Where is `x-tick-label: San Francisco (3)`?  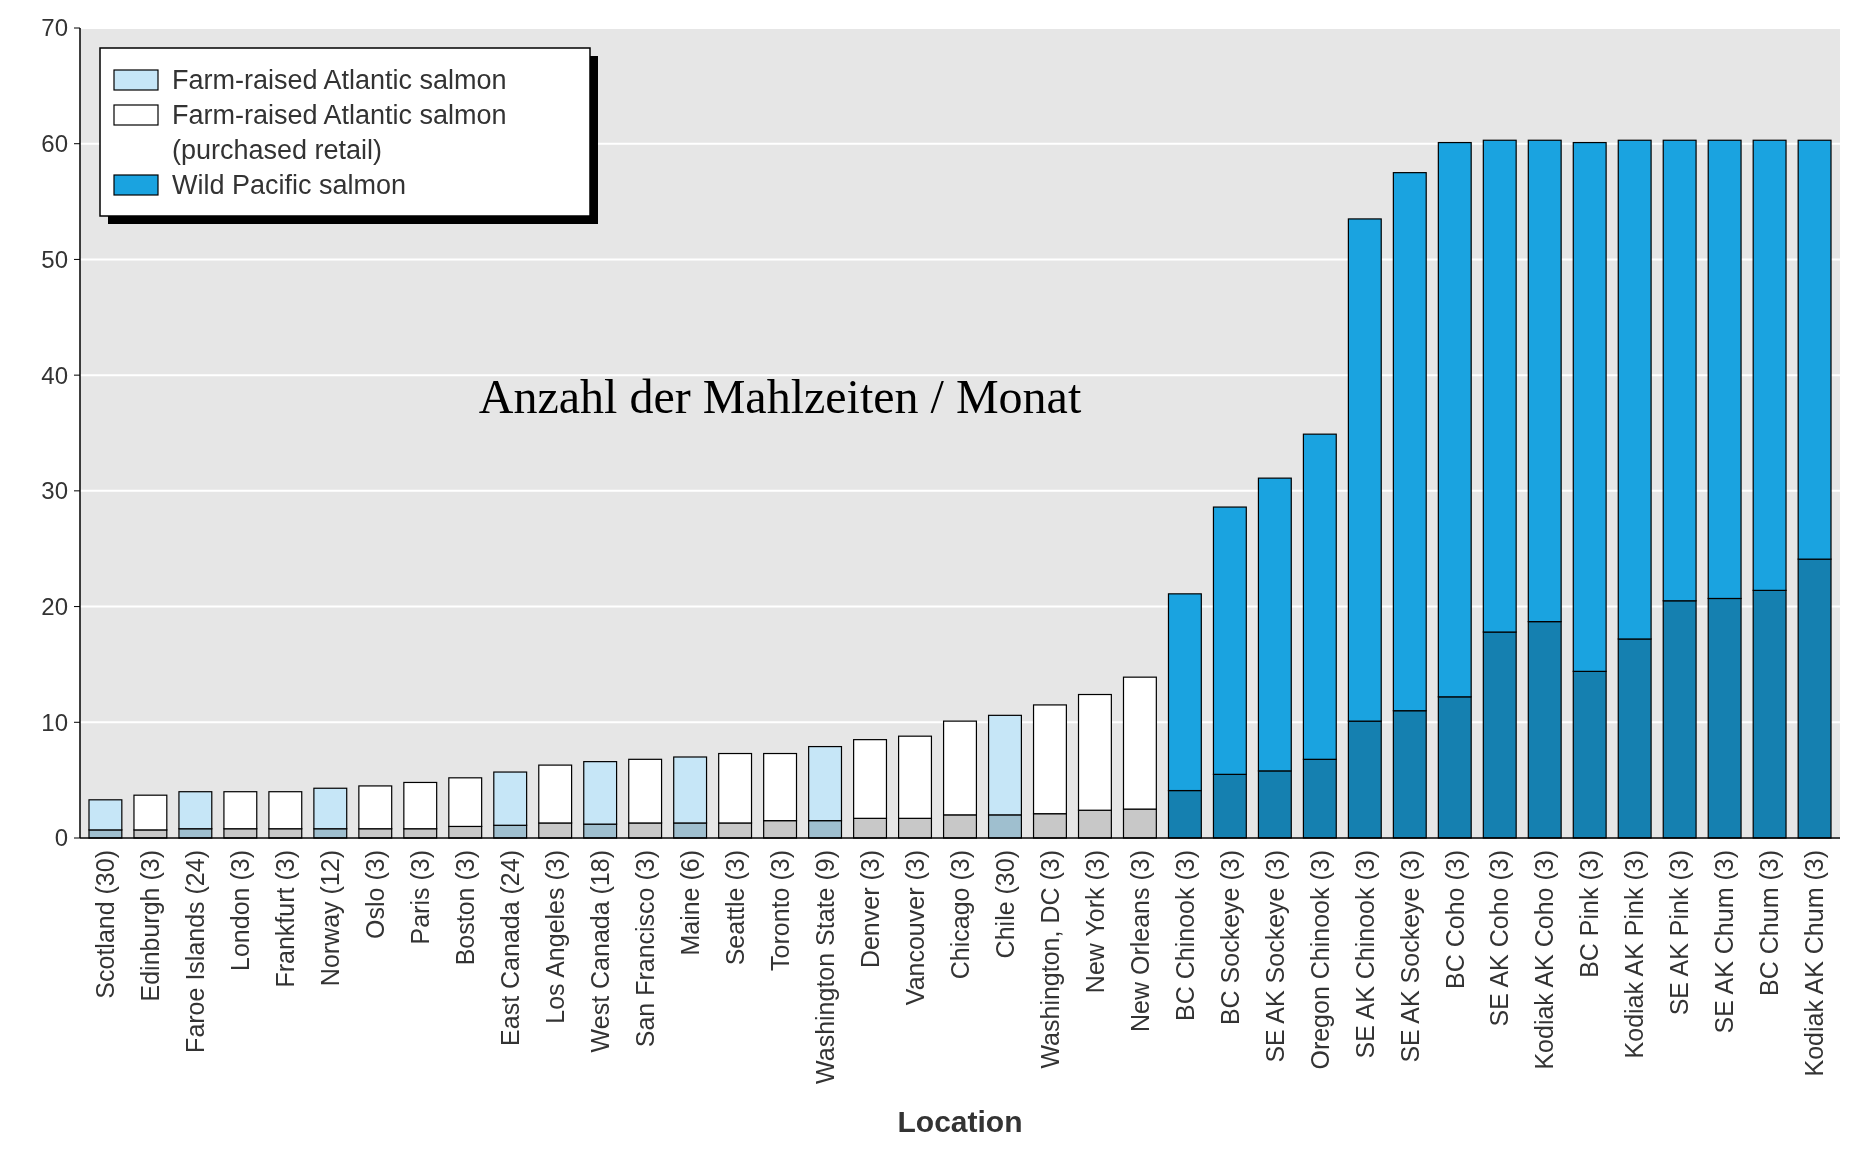 x-tick-label: San Francisco (3) is located at coordinates (644, 949).